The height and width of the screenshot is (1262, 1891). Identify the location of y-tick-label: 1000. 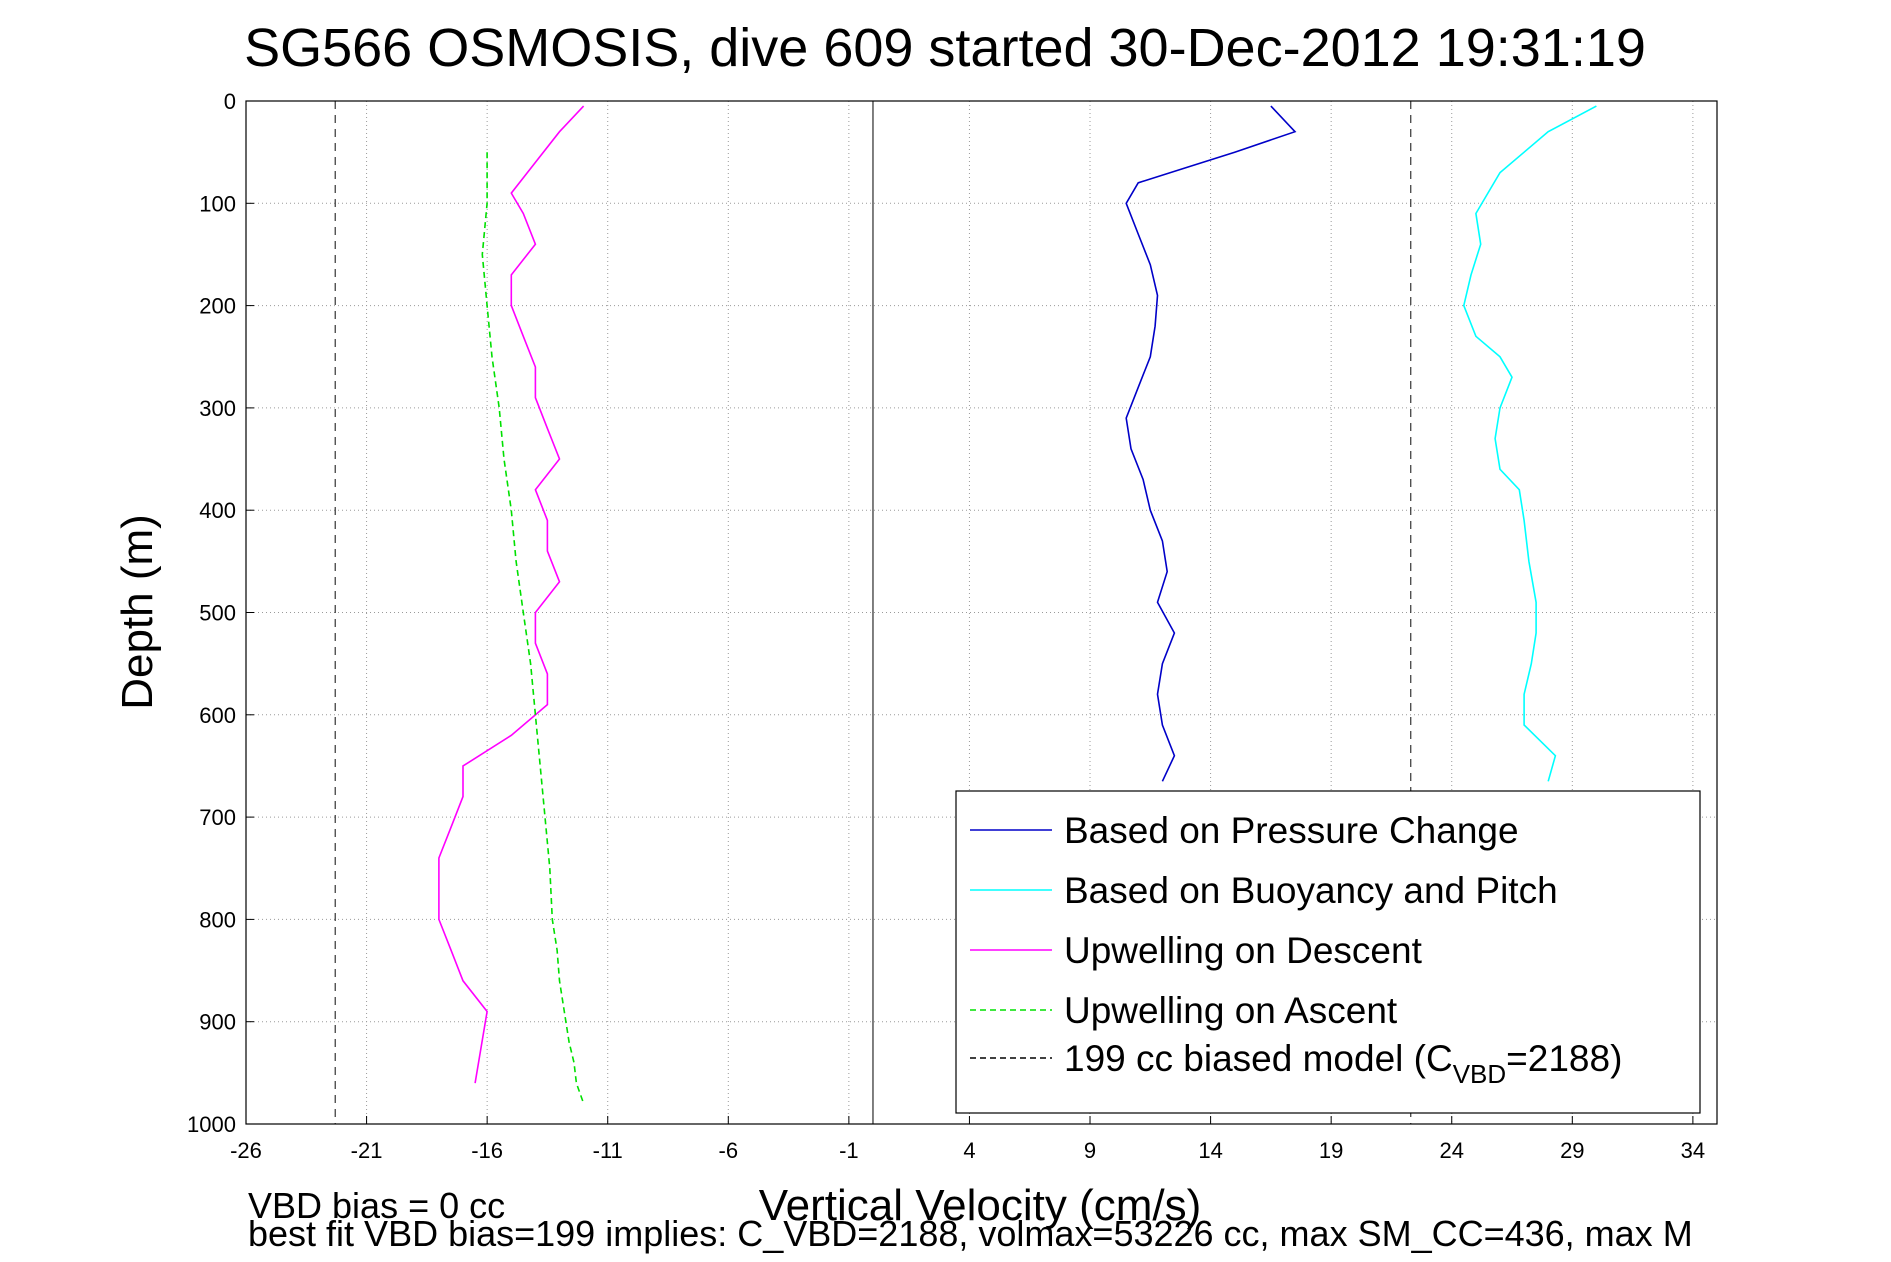
(211, 1124).